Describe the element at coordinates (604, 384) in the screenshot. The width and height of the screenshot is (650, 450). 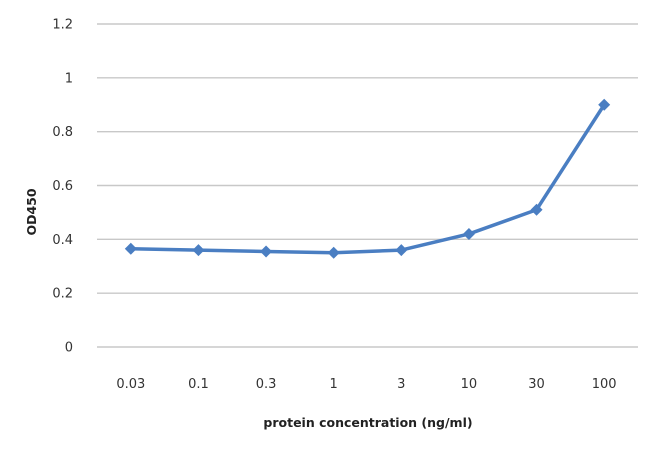
I see `x-tick-label: 100` at that location.